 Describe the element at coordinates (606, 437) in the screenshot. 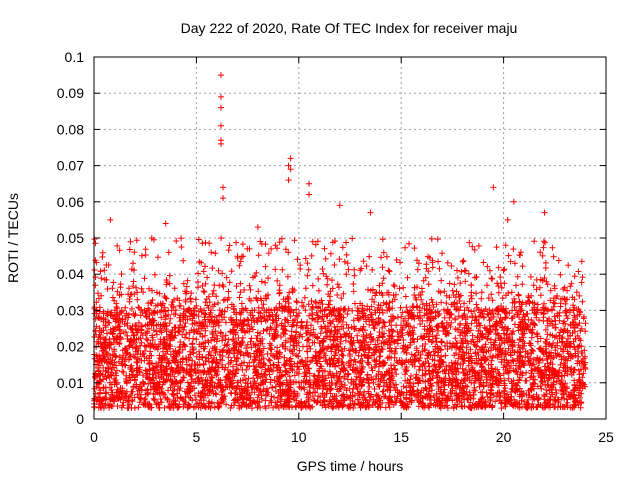

I see `x-tick-label: 25` at that location.